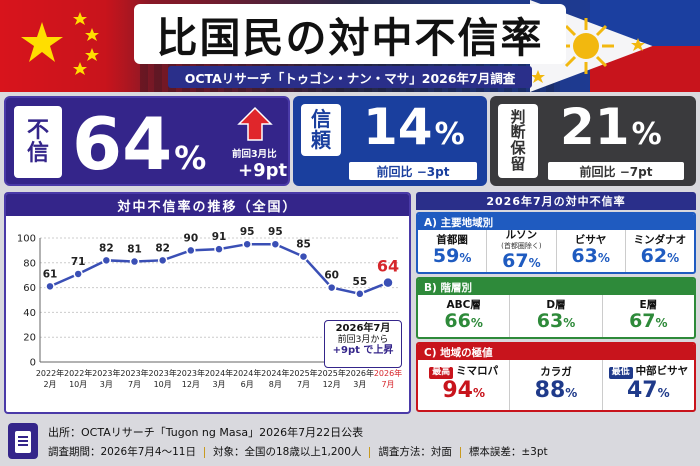 The image size is (700, 466). I want to click on y-tick-label: 80, so click(29, 263).